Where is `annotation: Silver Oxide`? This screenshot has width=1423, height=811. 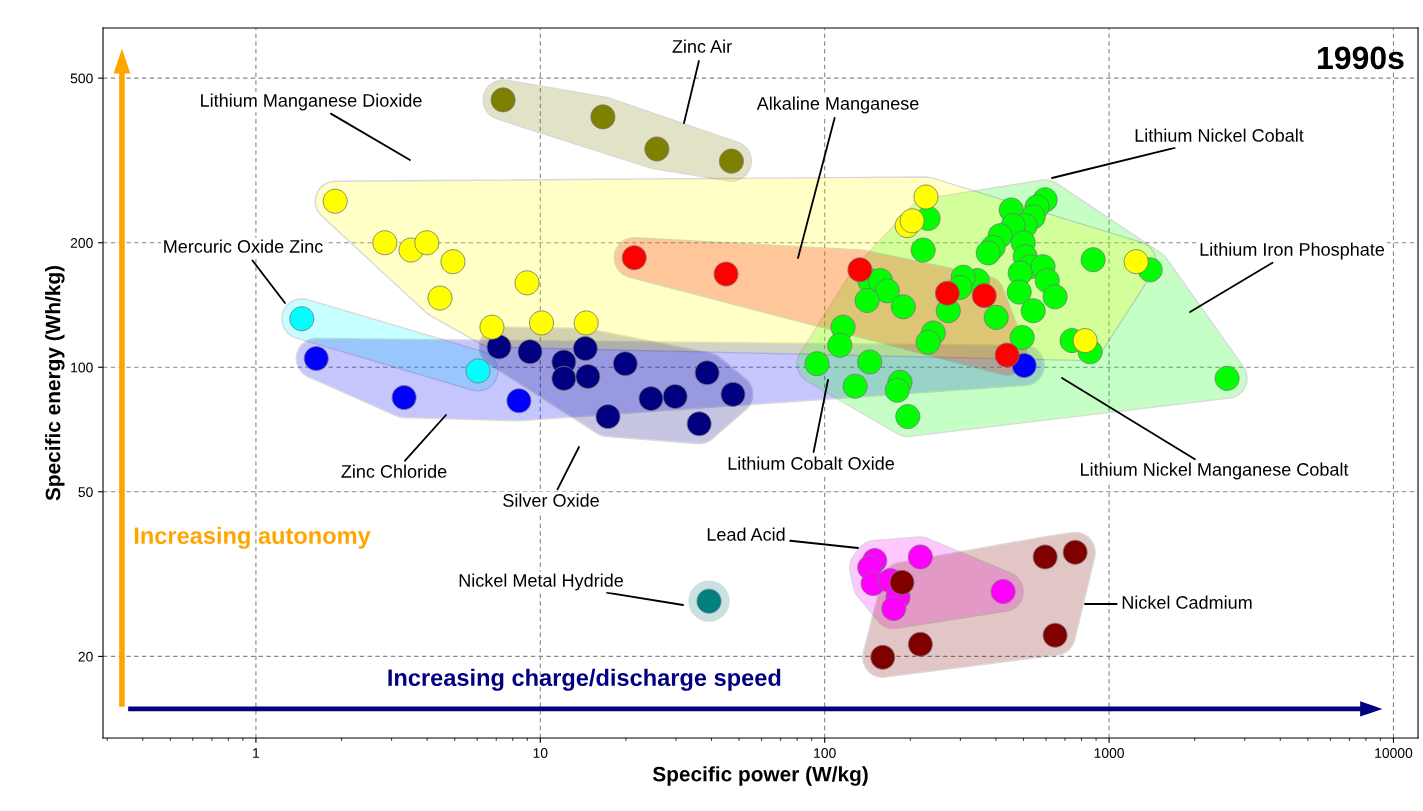 annotation: Silver Oxide is located at coordinates (551, 500).